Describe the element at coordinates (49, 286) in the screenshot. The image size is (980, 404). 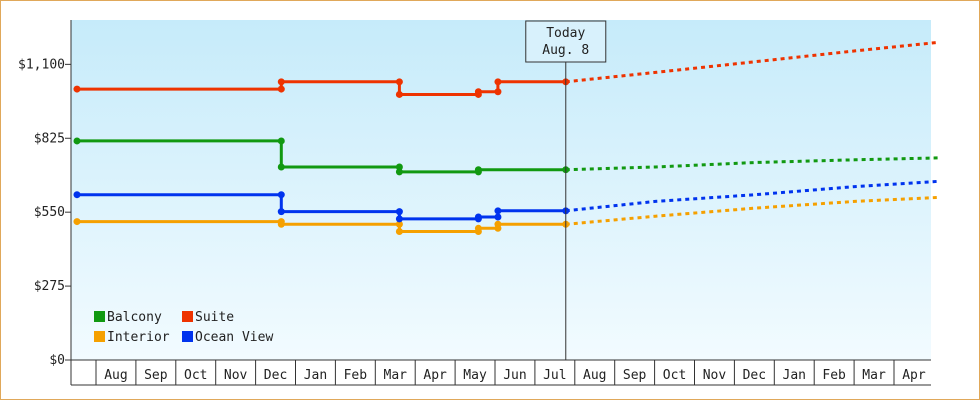
I see `y-tick-label: $275` at that location.